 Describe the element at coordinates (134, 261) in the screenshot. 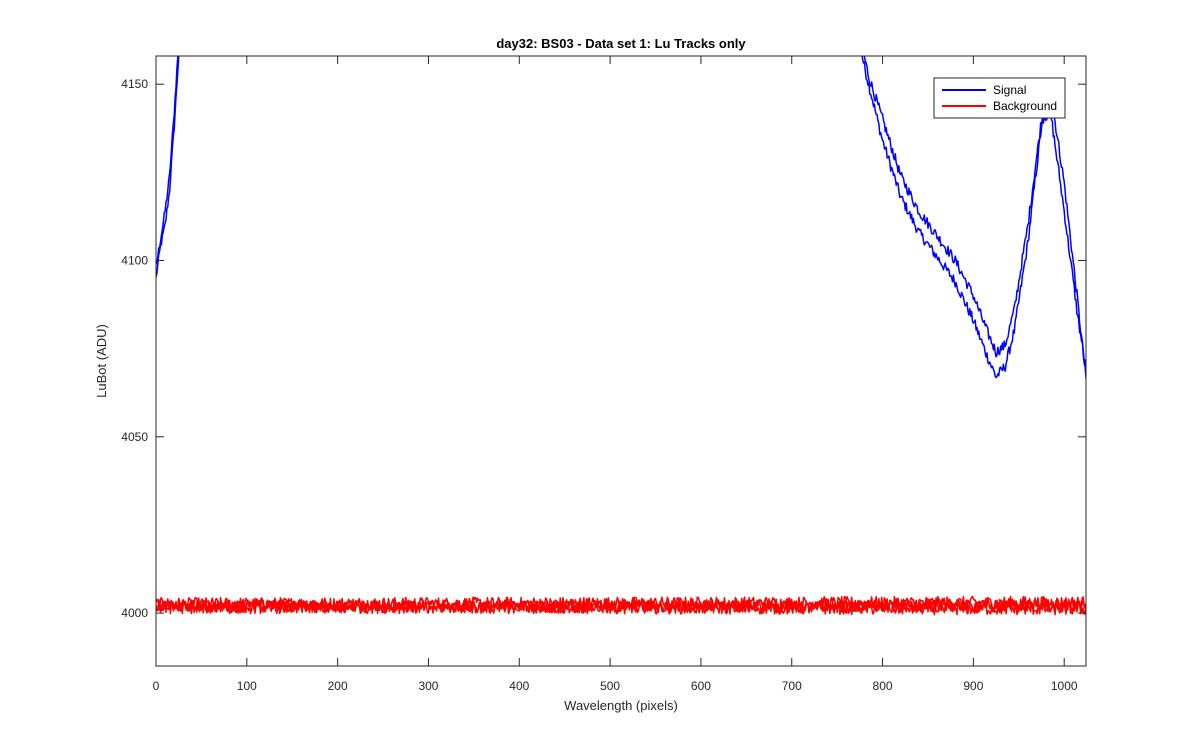

I see `y-tick-label: 4100` at that location.